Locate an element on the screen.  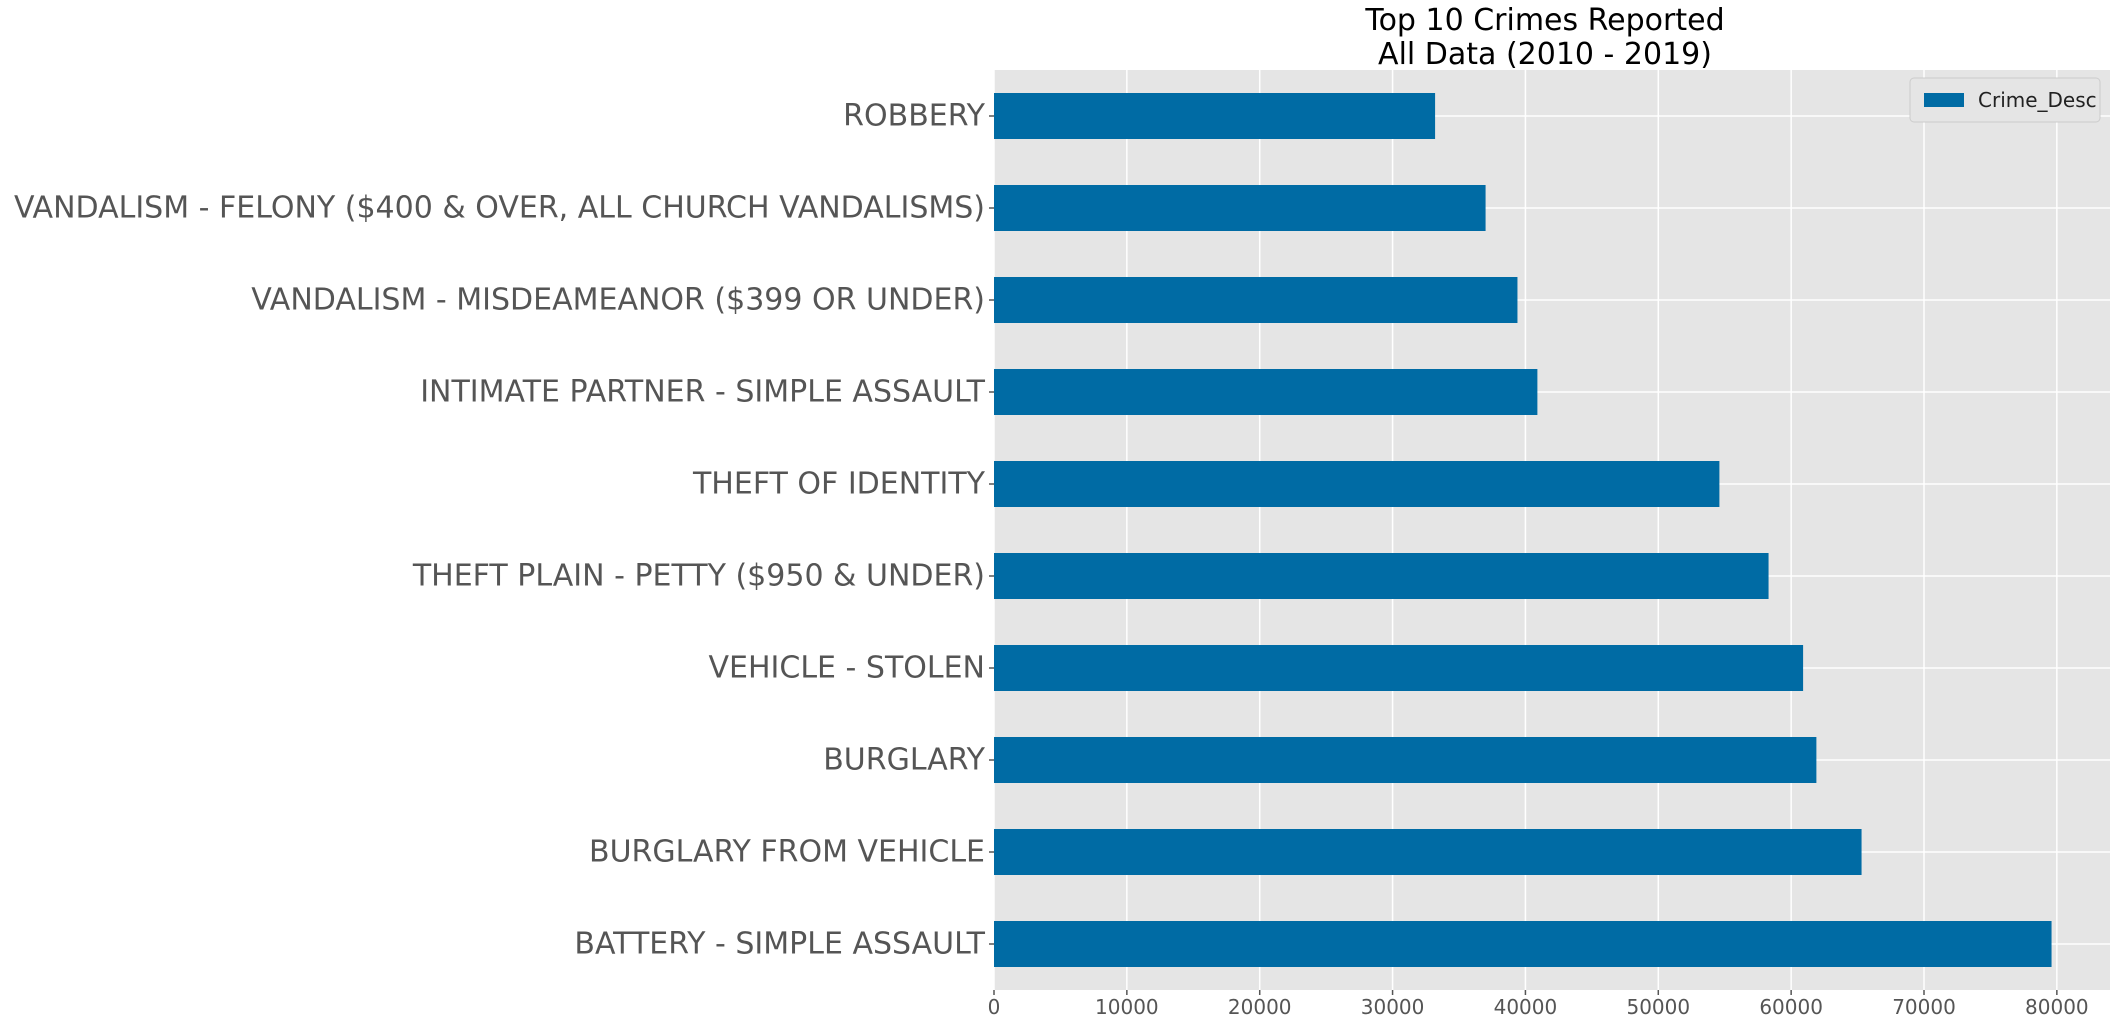
x-tick-label: 30000 is located at coordinates (1393, 1007).